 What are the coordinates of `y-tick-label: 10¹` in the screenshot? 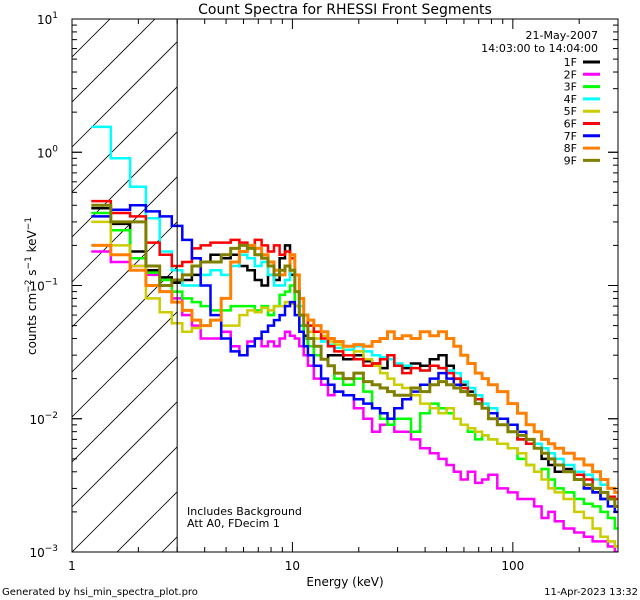 It's located at (47, 19).